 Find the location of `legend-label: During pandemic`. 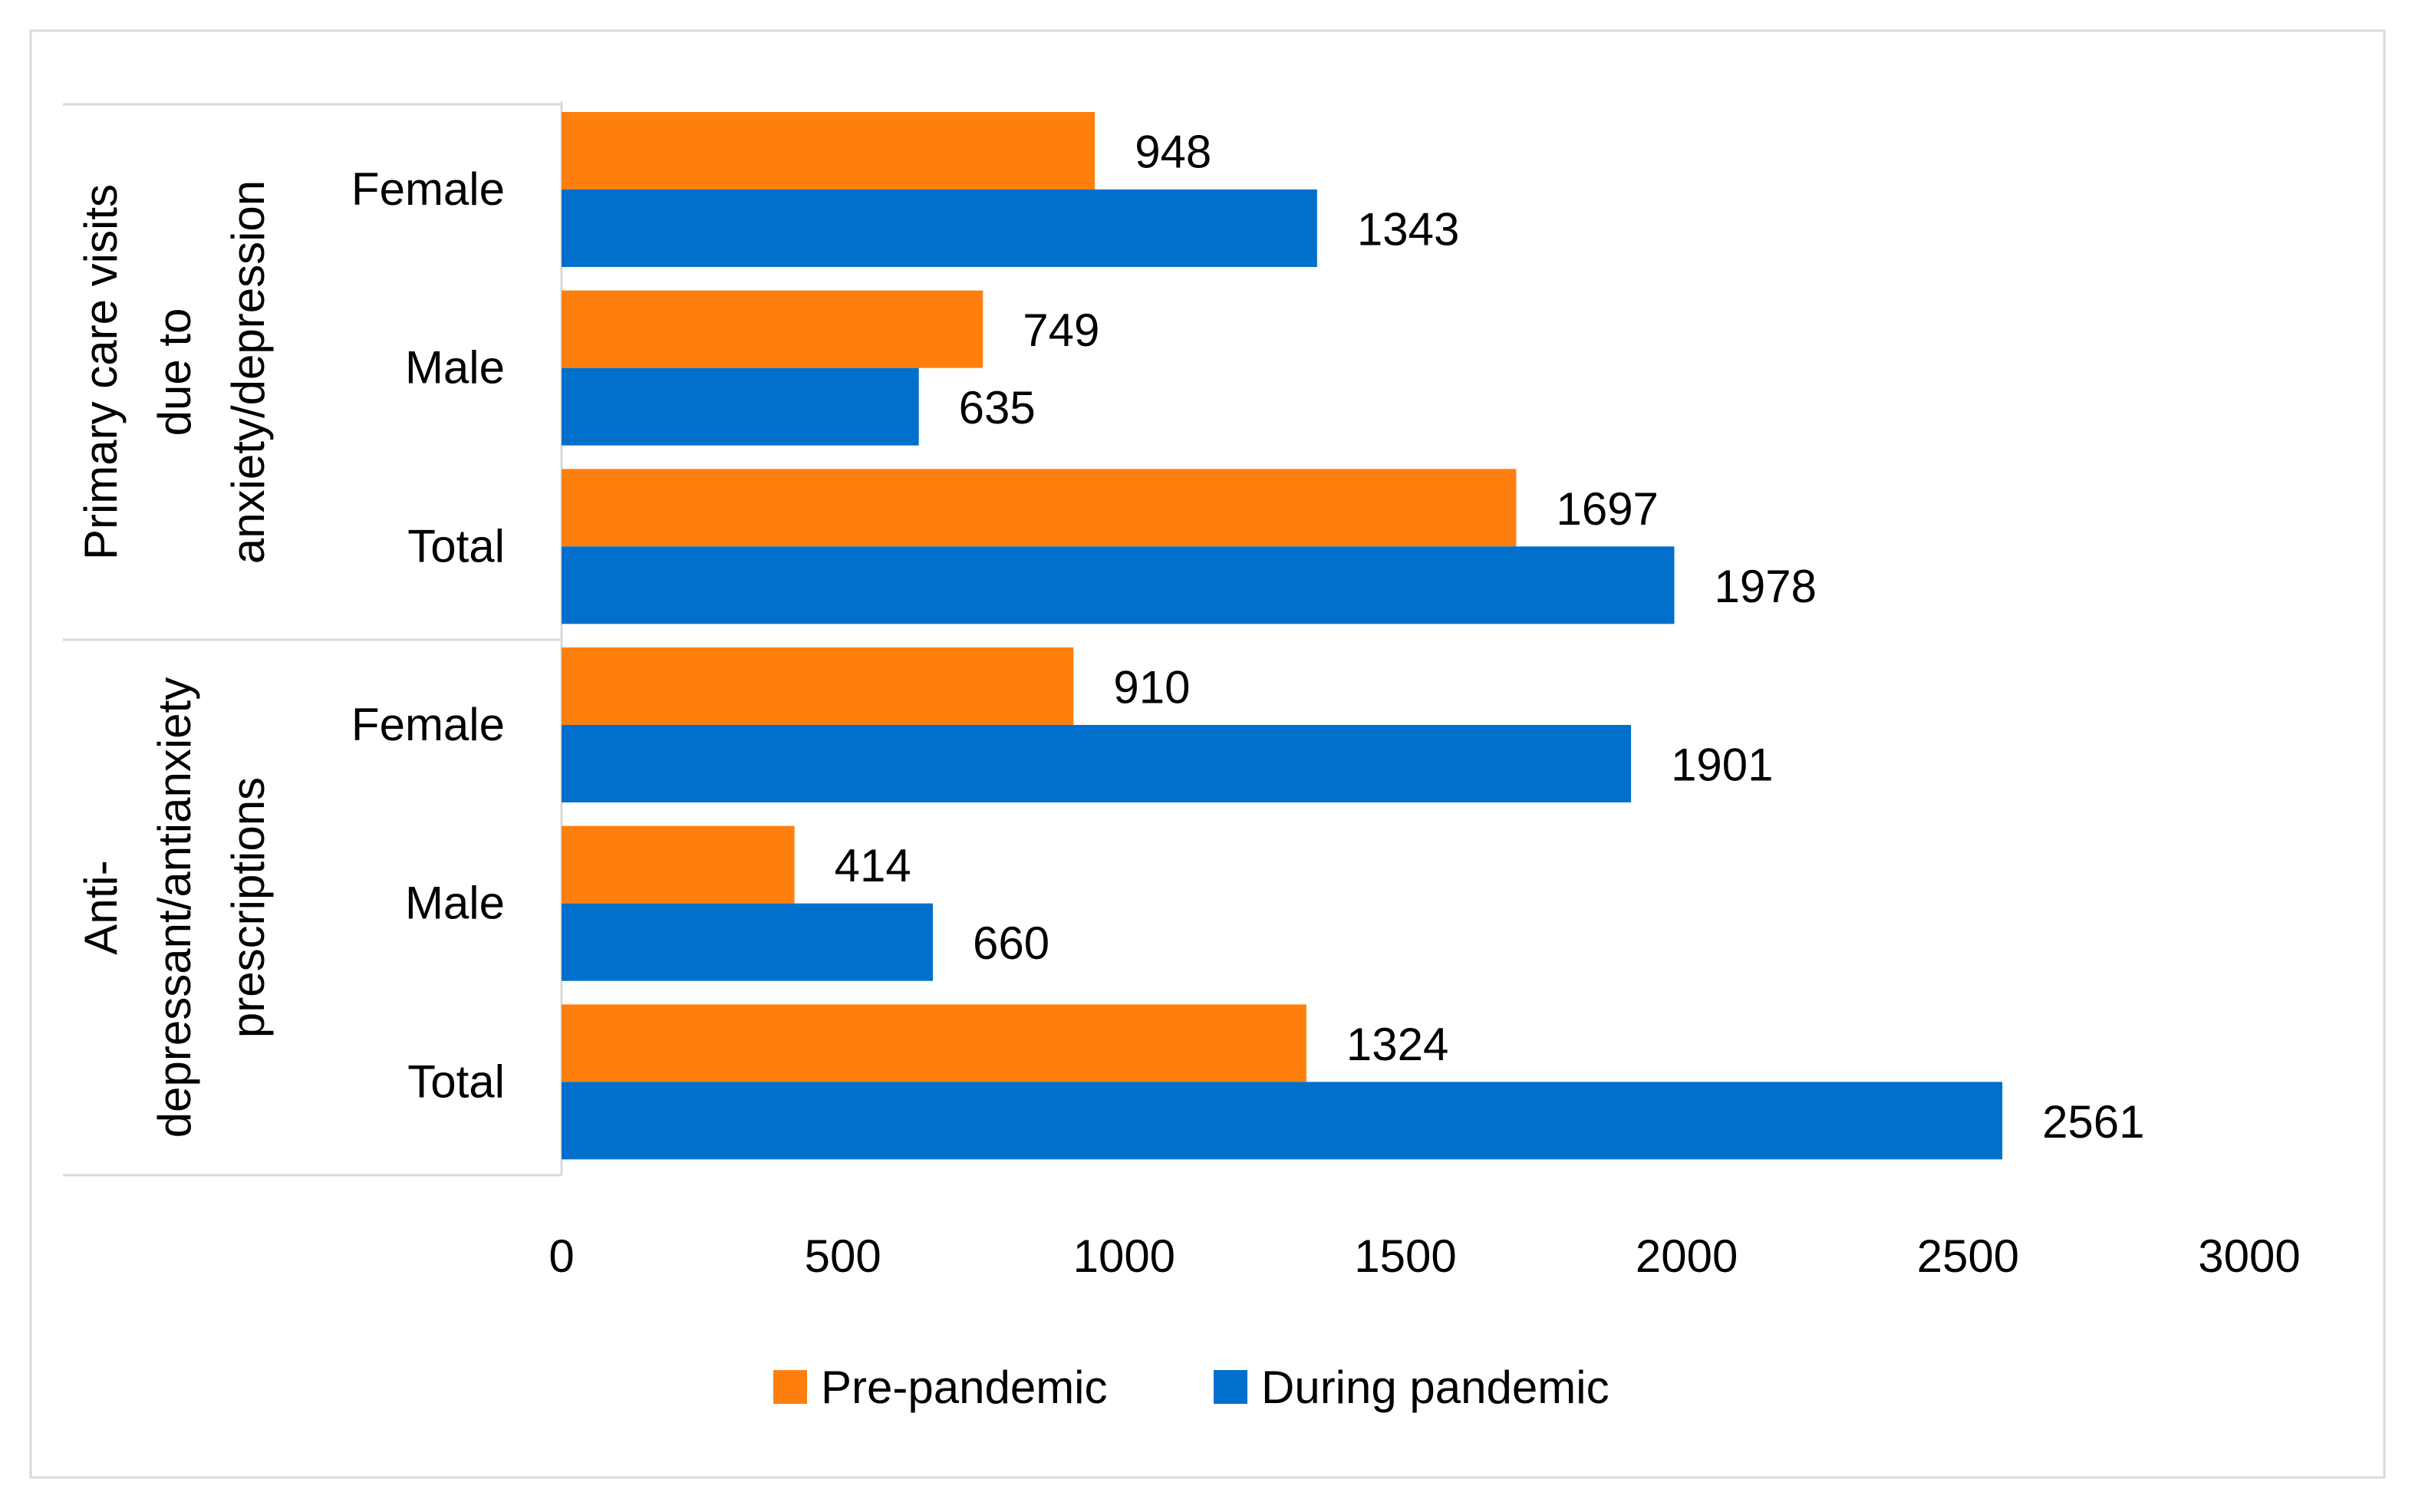

legend-label: During pandemic is located at coordinates (1435, 1387).